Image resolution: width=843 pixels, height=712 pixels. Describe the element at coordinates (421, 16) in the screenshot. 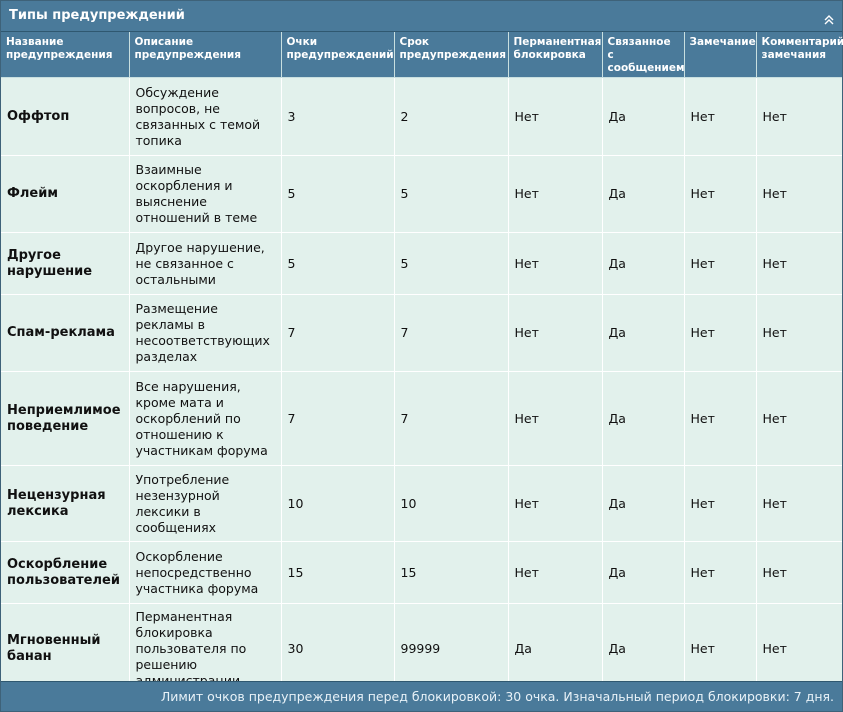

I see `panel-header: Типы предупреждений` at that location.